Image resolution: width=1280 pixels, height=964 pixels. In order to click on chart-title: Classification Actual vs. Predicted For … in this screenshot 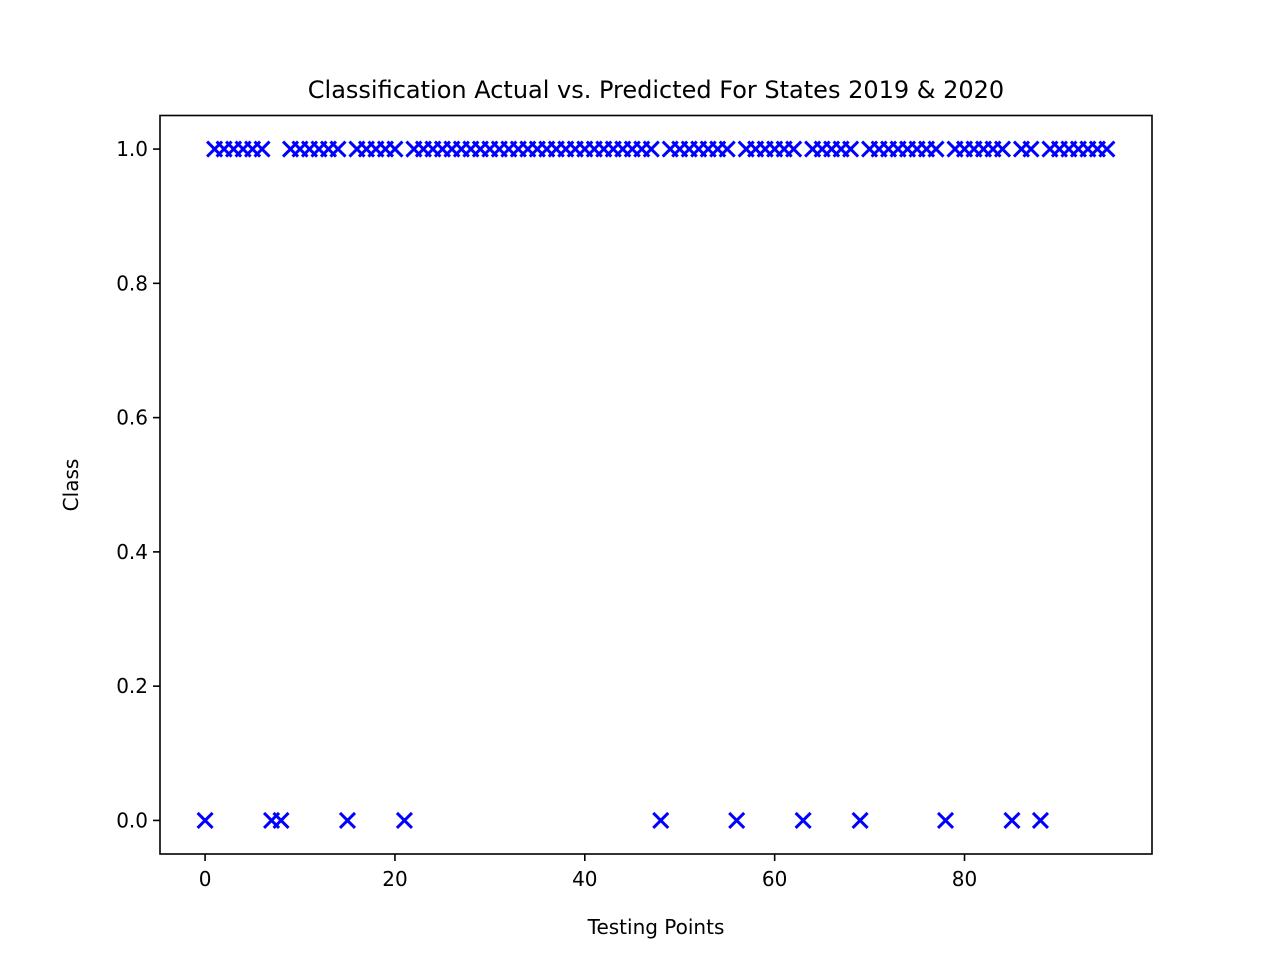, I will do `click(656, 90)`.